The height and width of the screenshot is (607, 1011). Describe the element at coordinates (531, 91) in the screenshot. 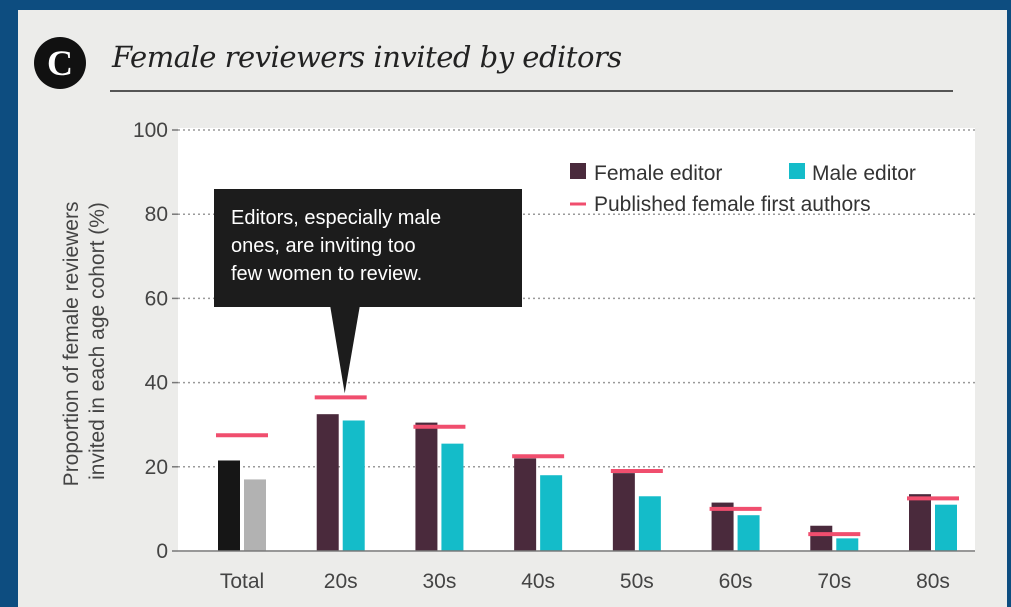

I see `title-divider` at that location.